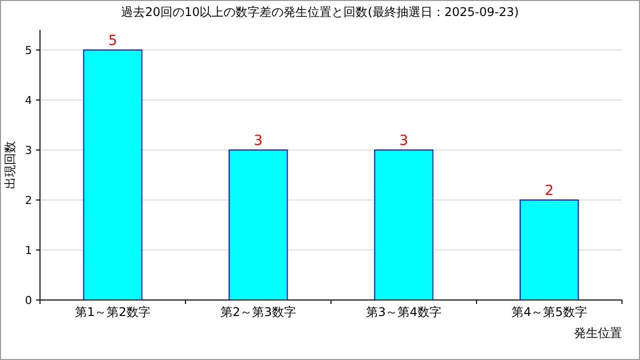 The width and height of the screenshot is (640, 360). I want to click on x-axis-title: 発生位置, so click(598, 333).